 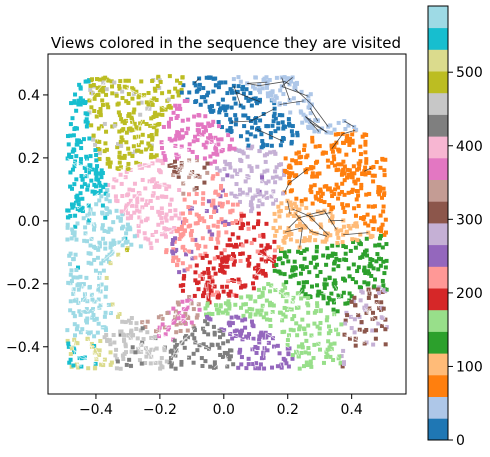 I want to click on colorbar-tick-label: 500, so click(x=469, y=73).